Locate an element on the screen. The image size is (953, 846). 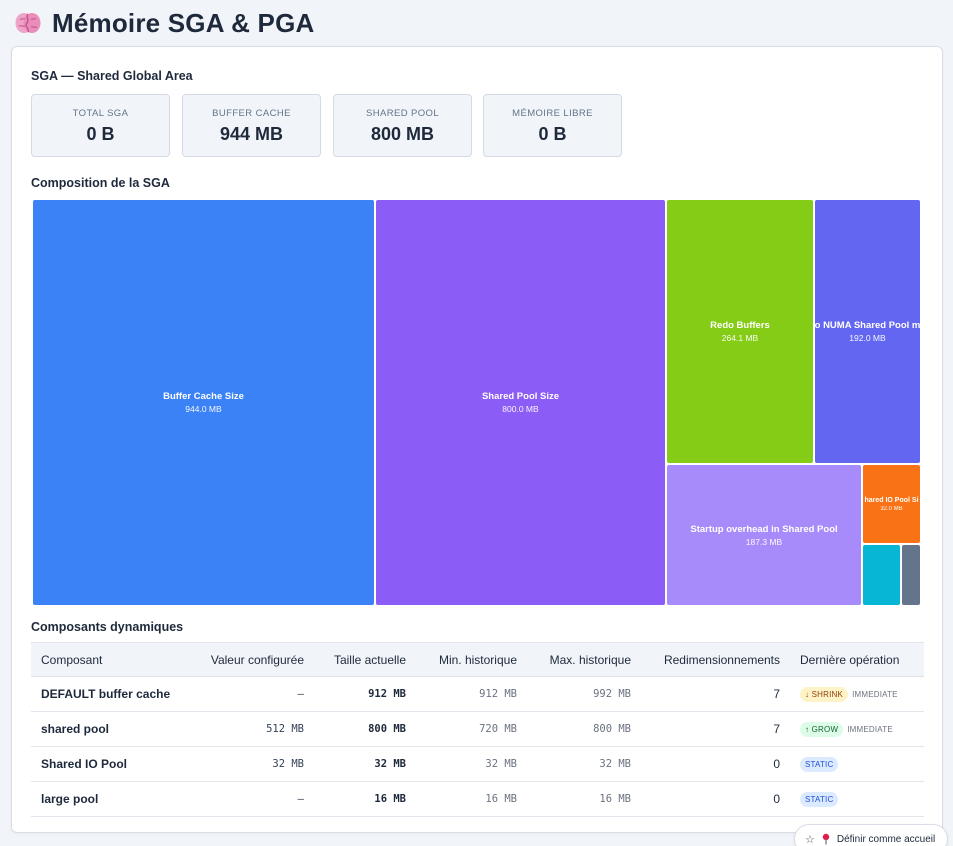
page-title: Mémoire SGA & PGA is located at coordinates (183, 22).